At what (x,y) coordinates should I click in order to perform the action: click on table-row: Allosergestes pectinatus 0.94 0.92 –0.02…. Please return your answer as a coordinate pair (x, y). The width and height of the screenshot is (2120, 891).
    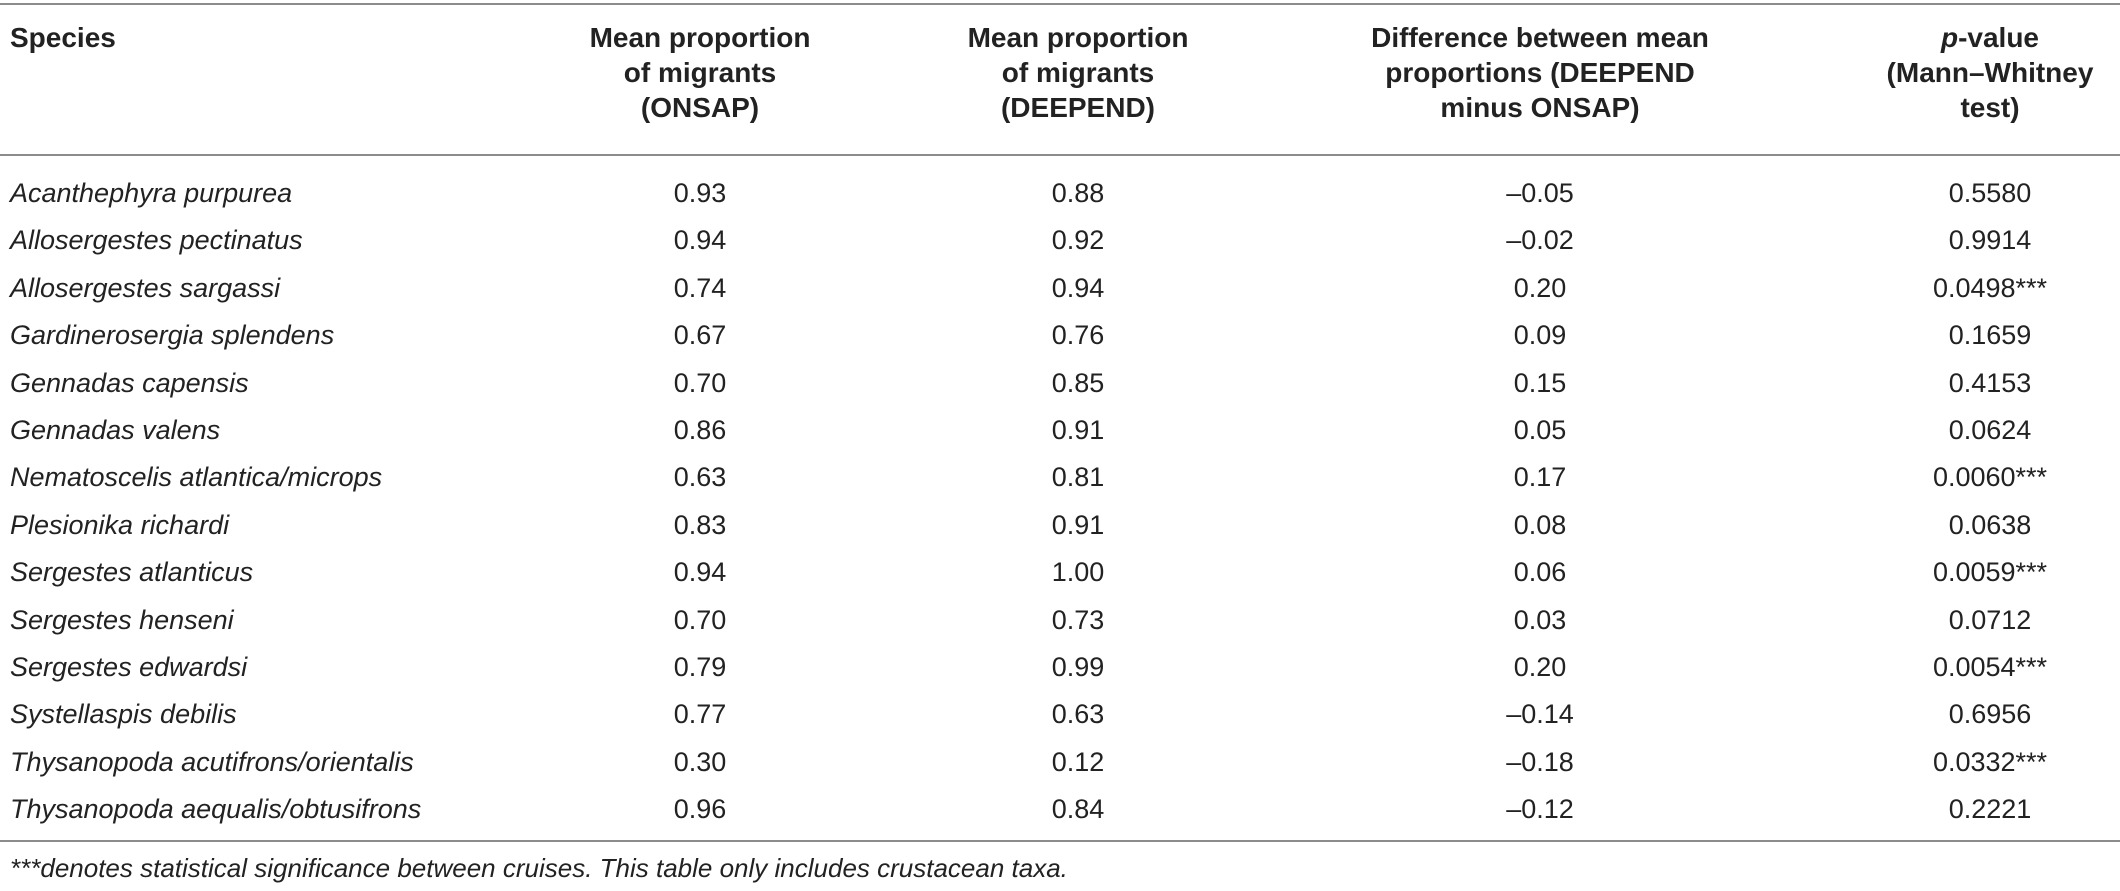
    Looking at the image, I should click on (1060, 240).